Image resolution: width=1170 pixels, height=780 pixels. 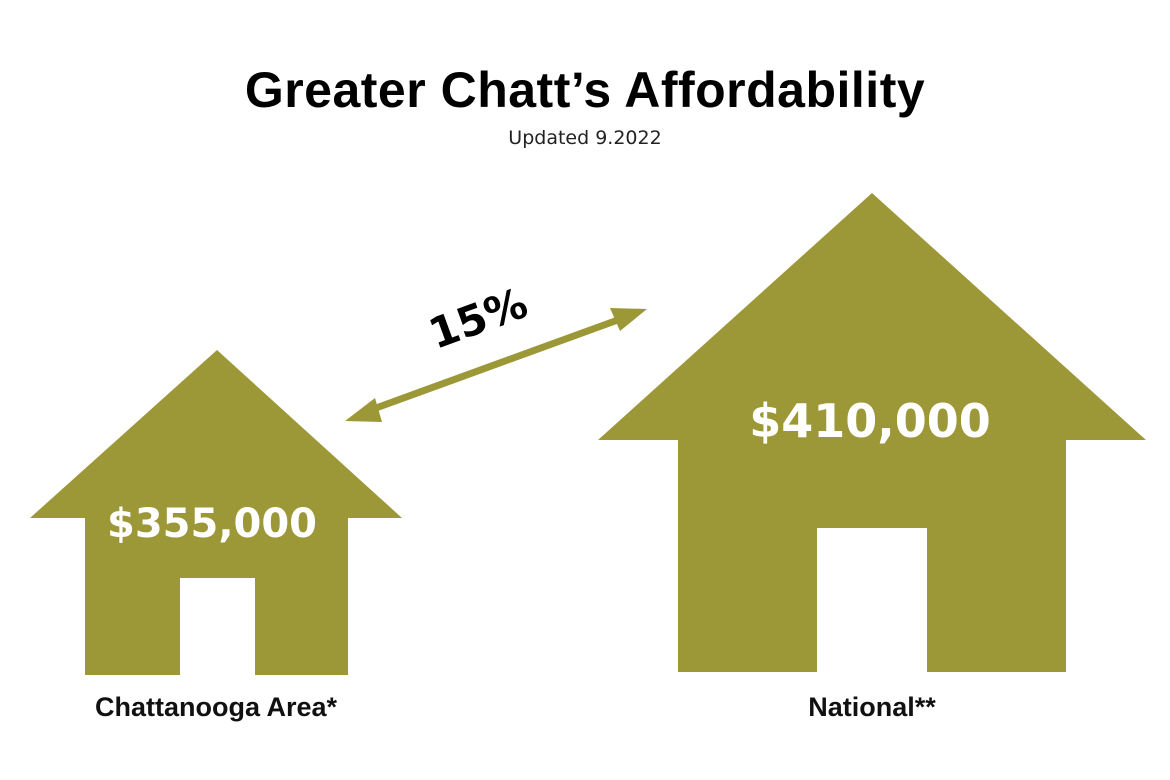 I want to click on difference-arrow, so click(x=496, y=365).